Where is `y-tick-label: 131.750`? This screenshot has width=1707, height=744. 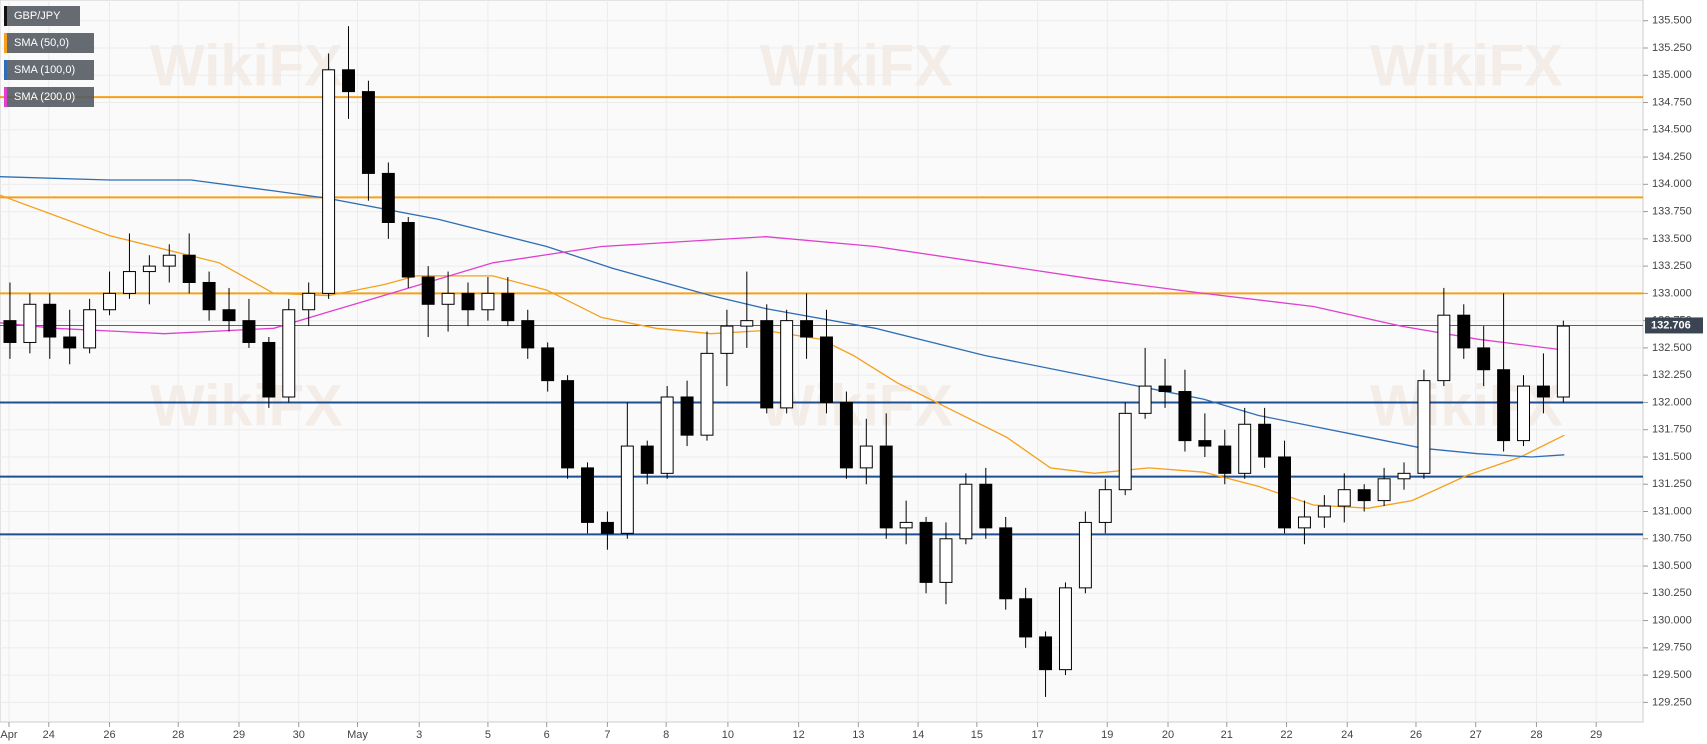 y-tick-label: 131.750 is located at coordinates (1672, 430).